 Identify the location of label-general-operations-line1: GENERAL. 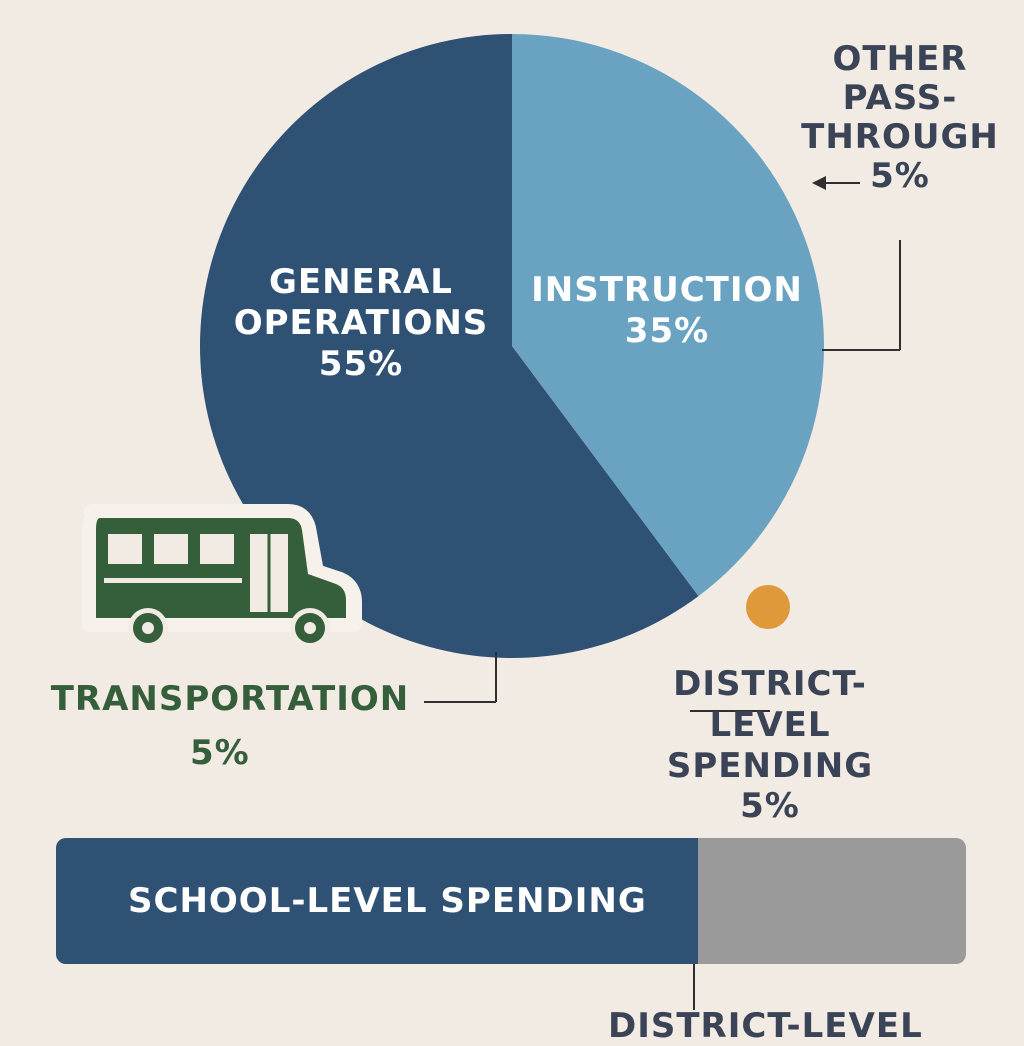
(361, 282).